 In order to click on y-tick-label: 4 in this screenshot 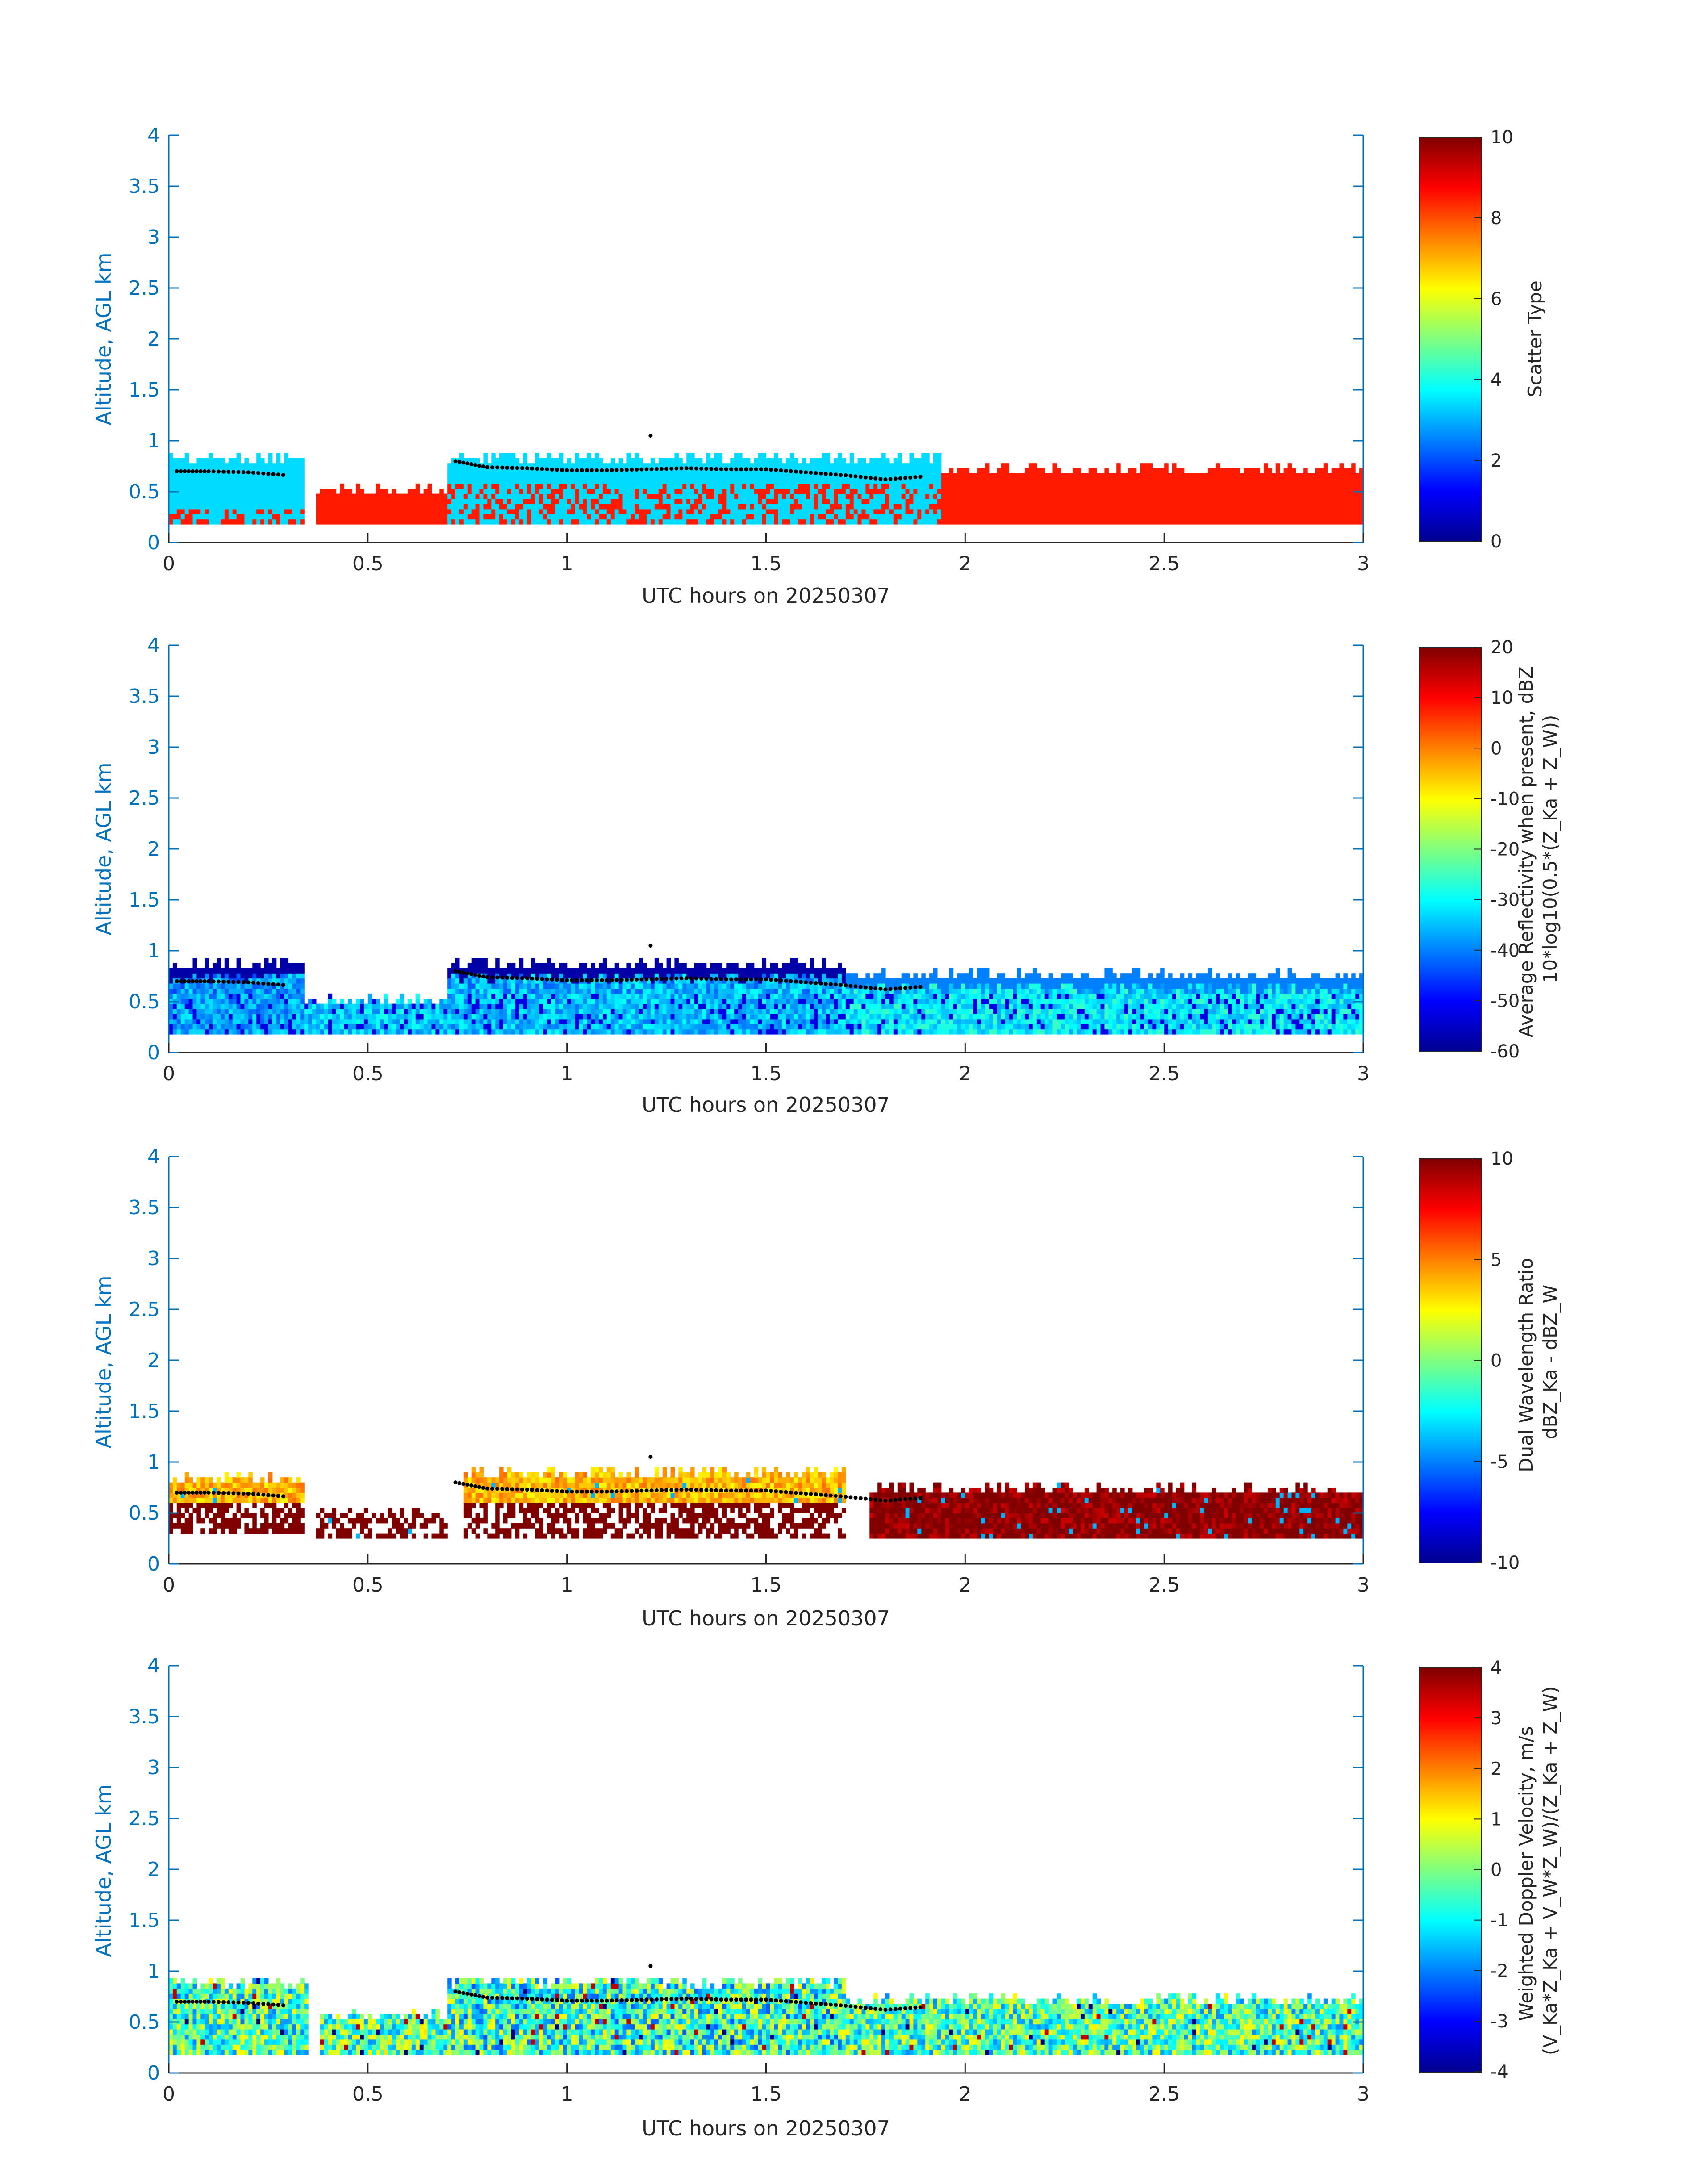, I will do `click(153, 135)`.